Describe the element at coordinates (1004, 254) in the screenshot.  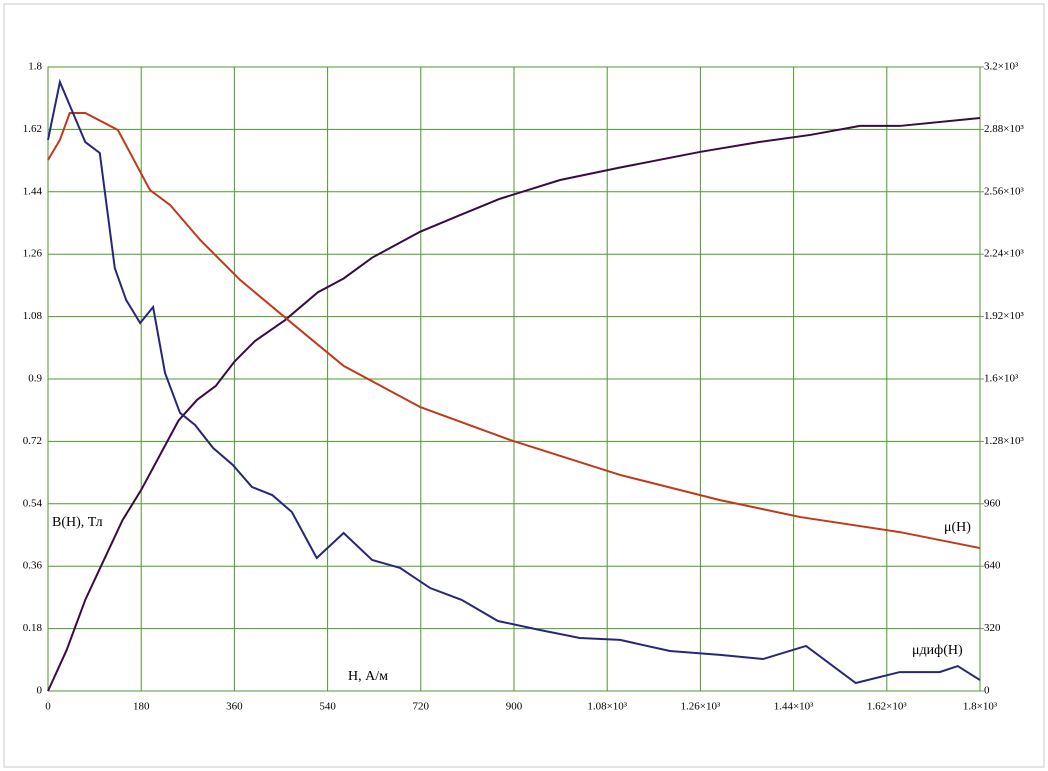
I see `y2-tick-label: 2.24×10³` at that location.